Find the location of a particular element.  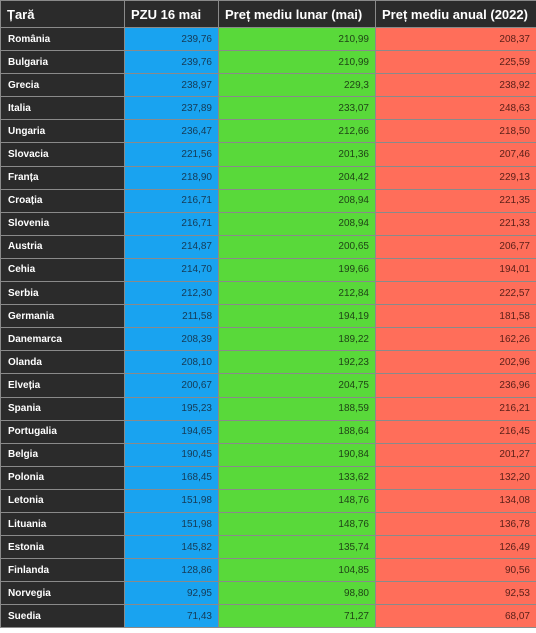

header-monthly-average: Preț mediu lunar (mai) is located at coordinates (297, 14).